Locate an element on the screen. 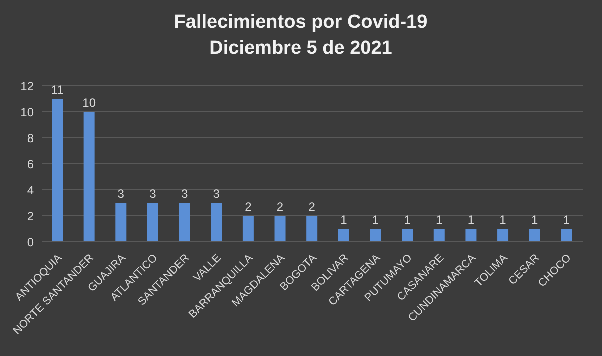  y-tick-label: 6 is located at coordinates (30, 164).